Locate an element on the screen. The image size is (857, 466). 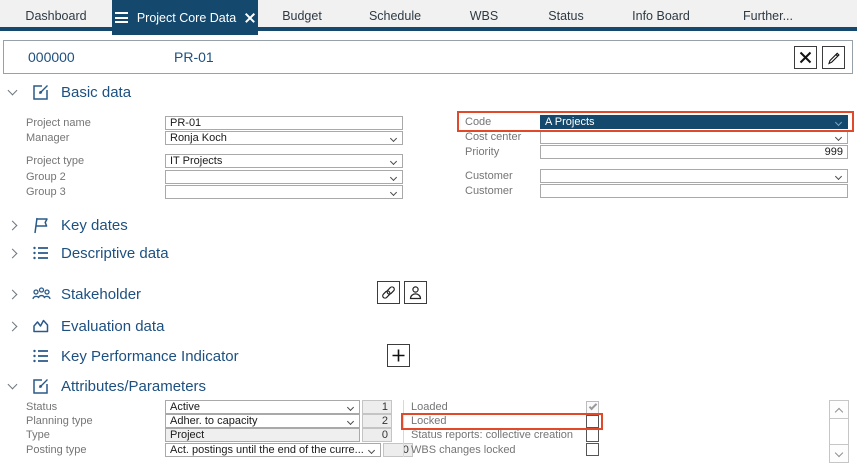
tab-wbs: WBS is located at coordinates (484, 15).